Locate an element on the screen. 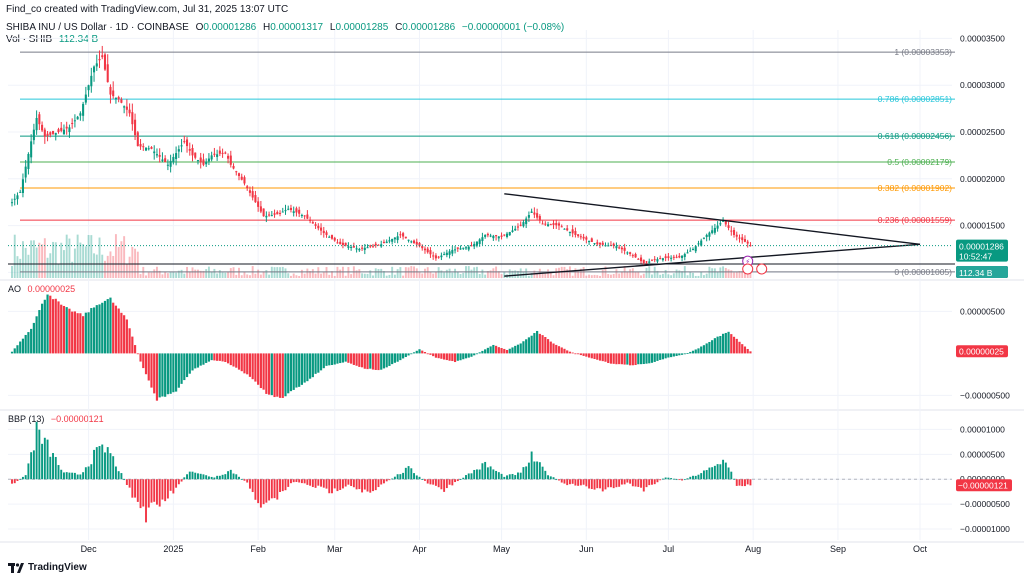  triangle-trendline is located at coordinates (712, 219).